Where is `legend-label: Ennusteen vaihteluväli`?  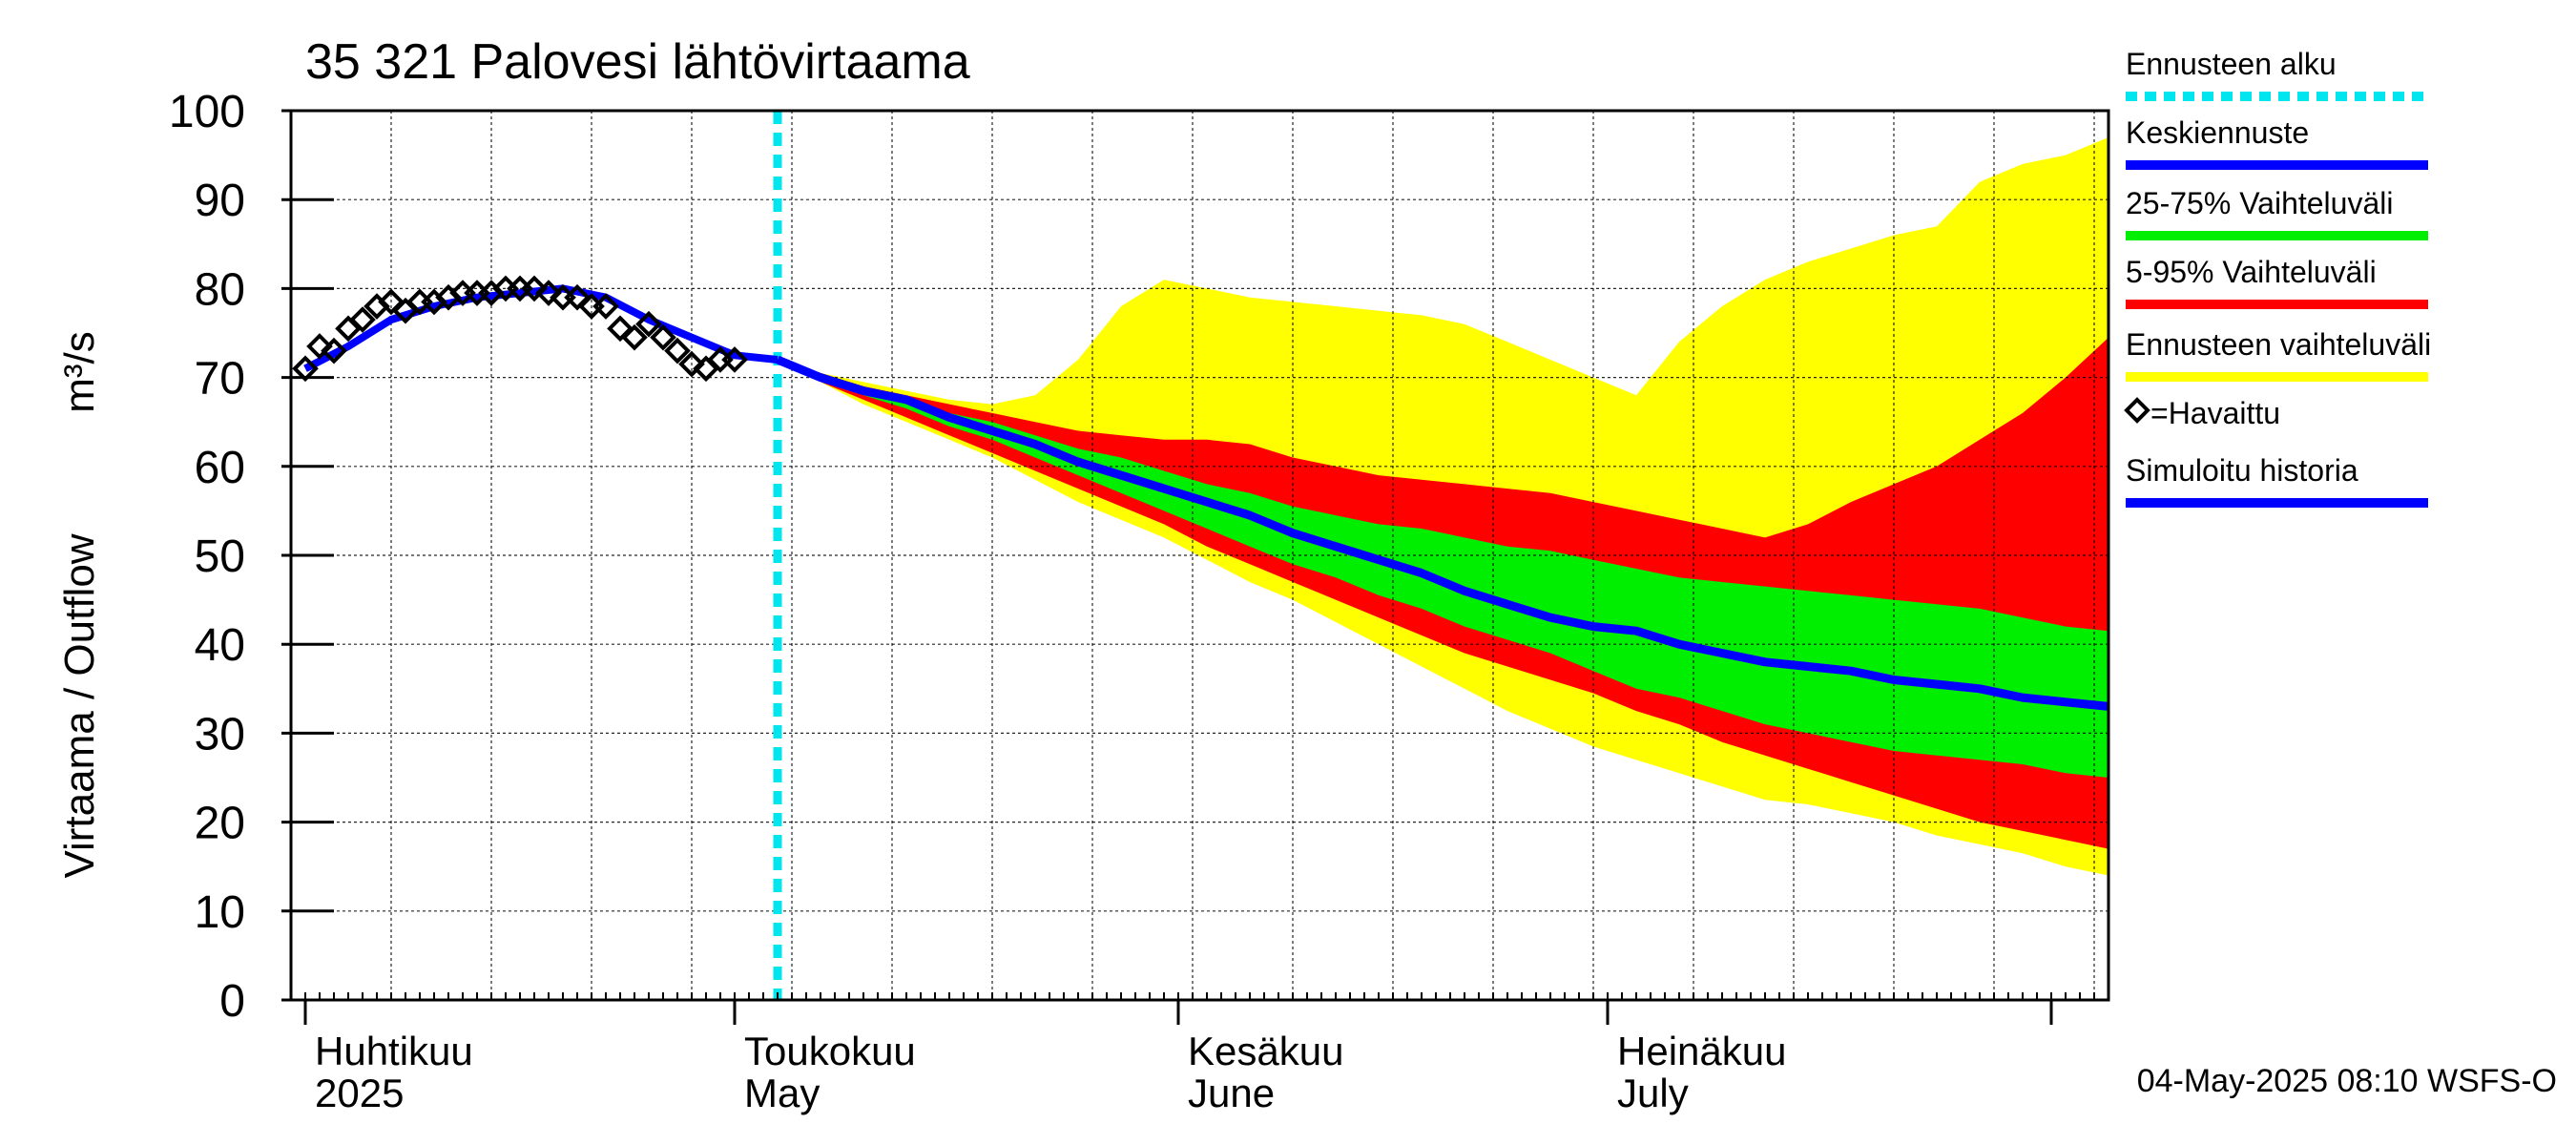 legend-label: Ennusteen vaihteluväli is located at coordinates (2278, 344).